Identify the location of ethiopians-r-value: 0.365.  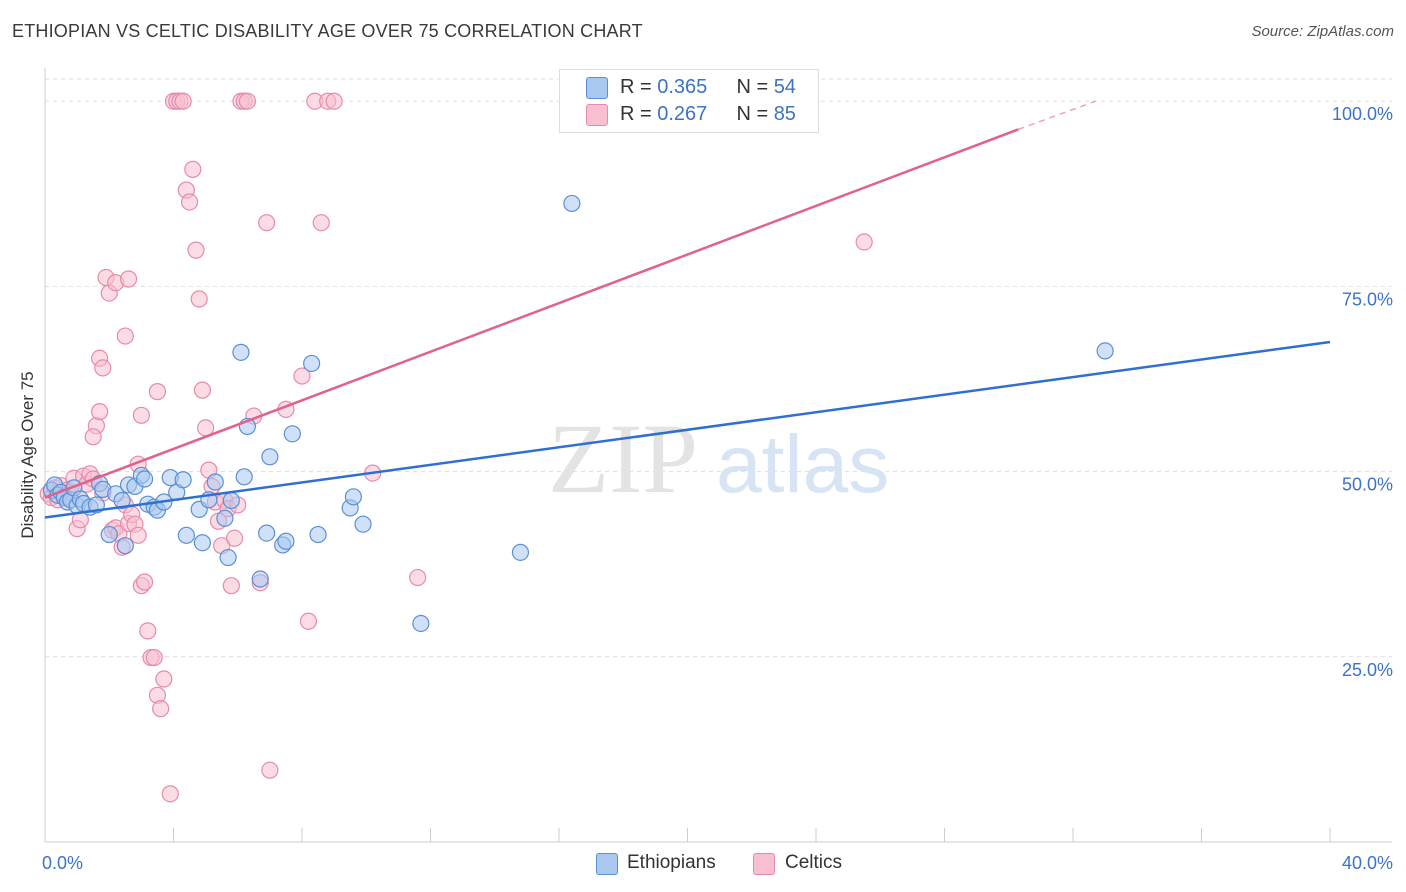
(682, 87).